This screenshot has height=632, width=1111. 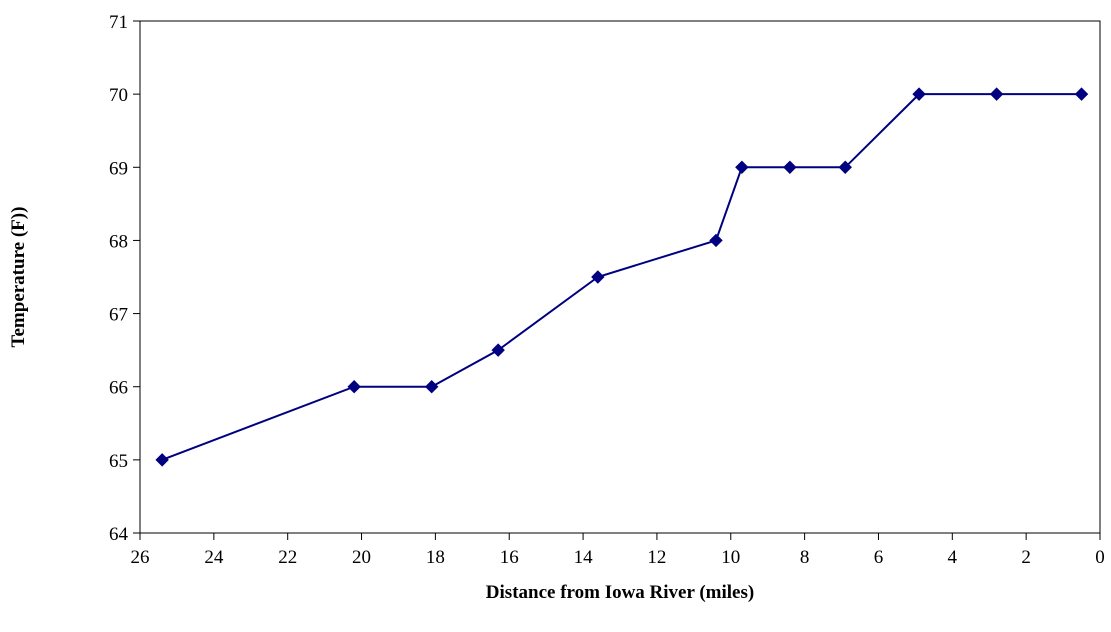 I want to click on y-tick-label: 71, so click(x=118, y=22).